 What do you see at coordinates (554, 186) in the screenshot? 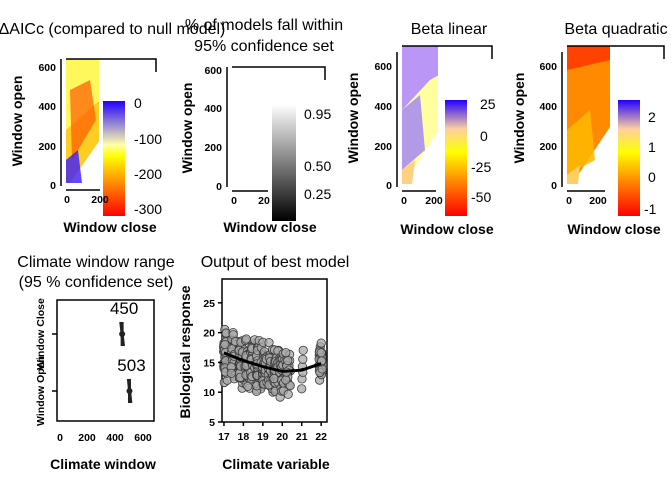
I see `ytick-beta-quadratic: 0` at bounding box center [554, 186].